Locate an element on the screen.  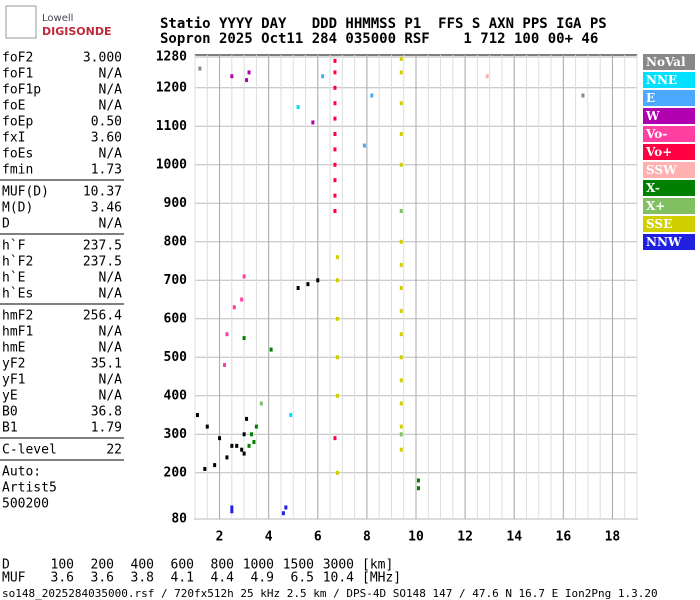
param-value: 3.000 is located at coordinates (102, 58).